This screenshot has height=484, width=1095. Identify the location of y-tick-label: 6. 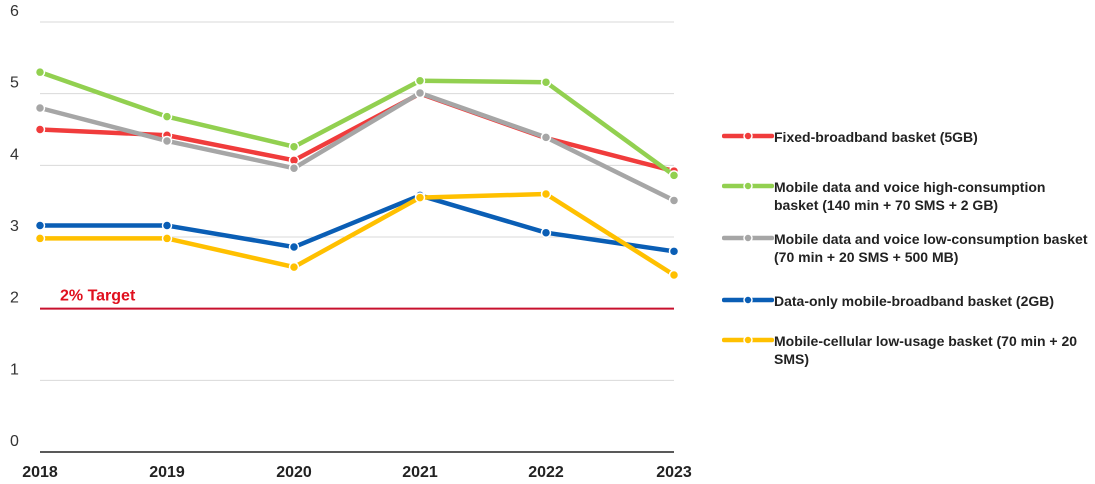
(14, 11).